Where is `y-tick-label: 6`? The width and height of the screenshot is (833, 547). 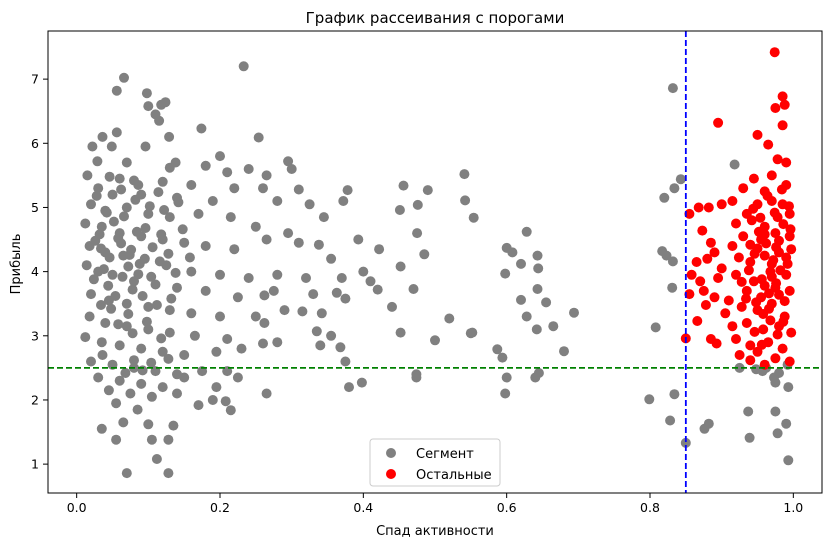
y-tick-label: 6 is located at coordinates (35, 143).